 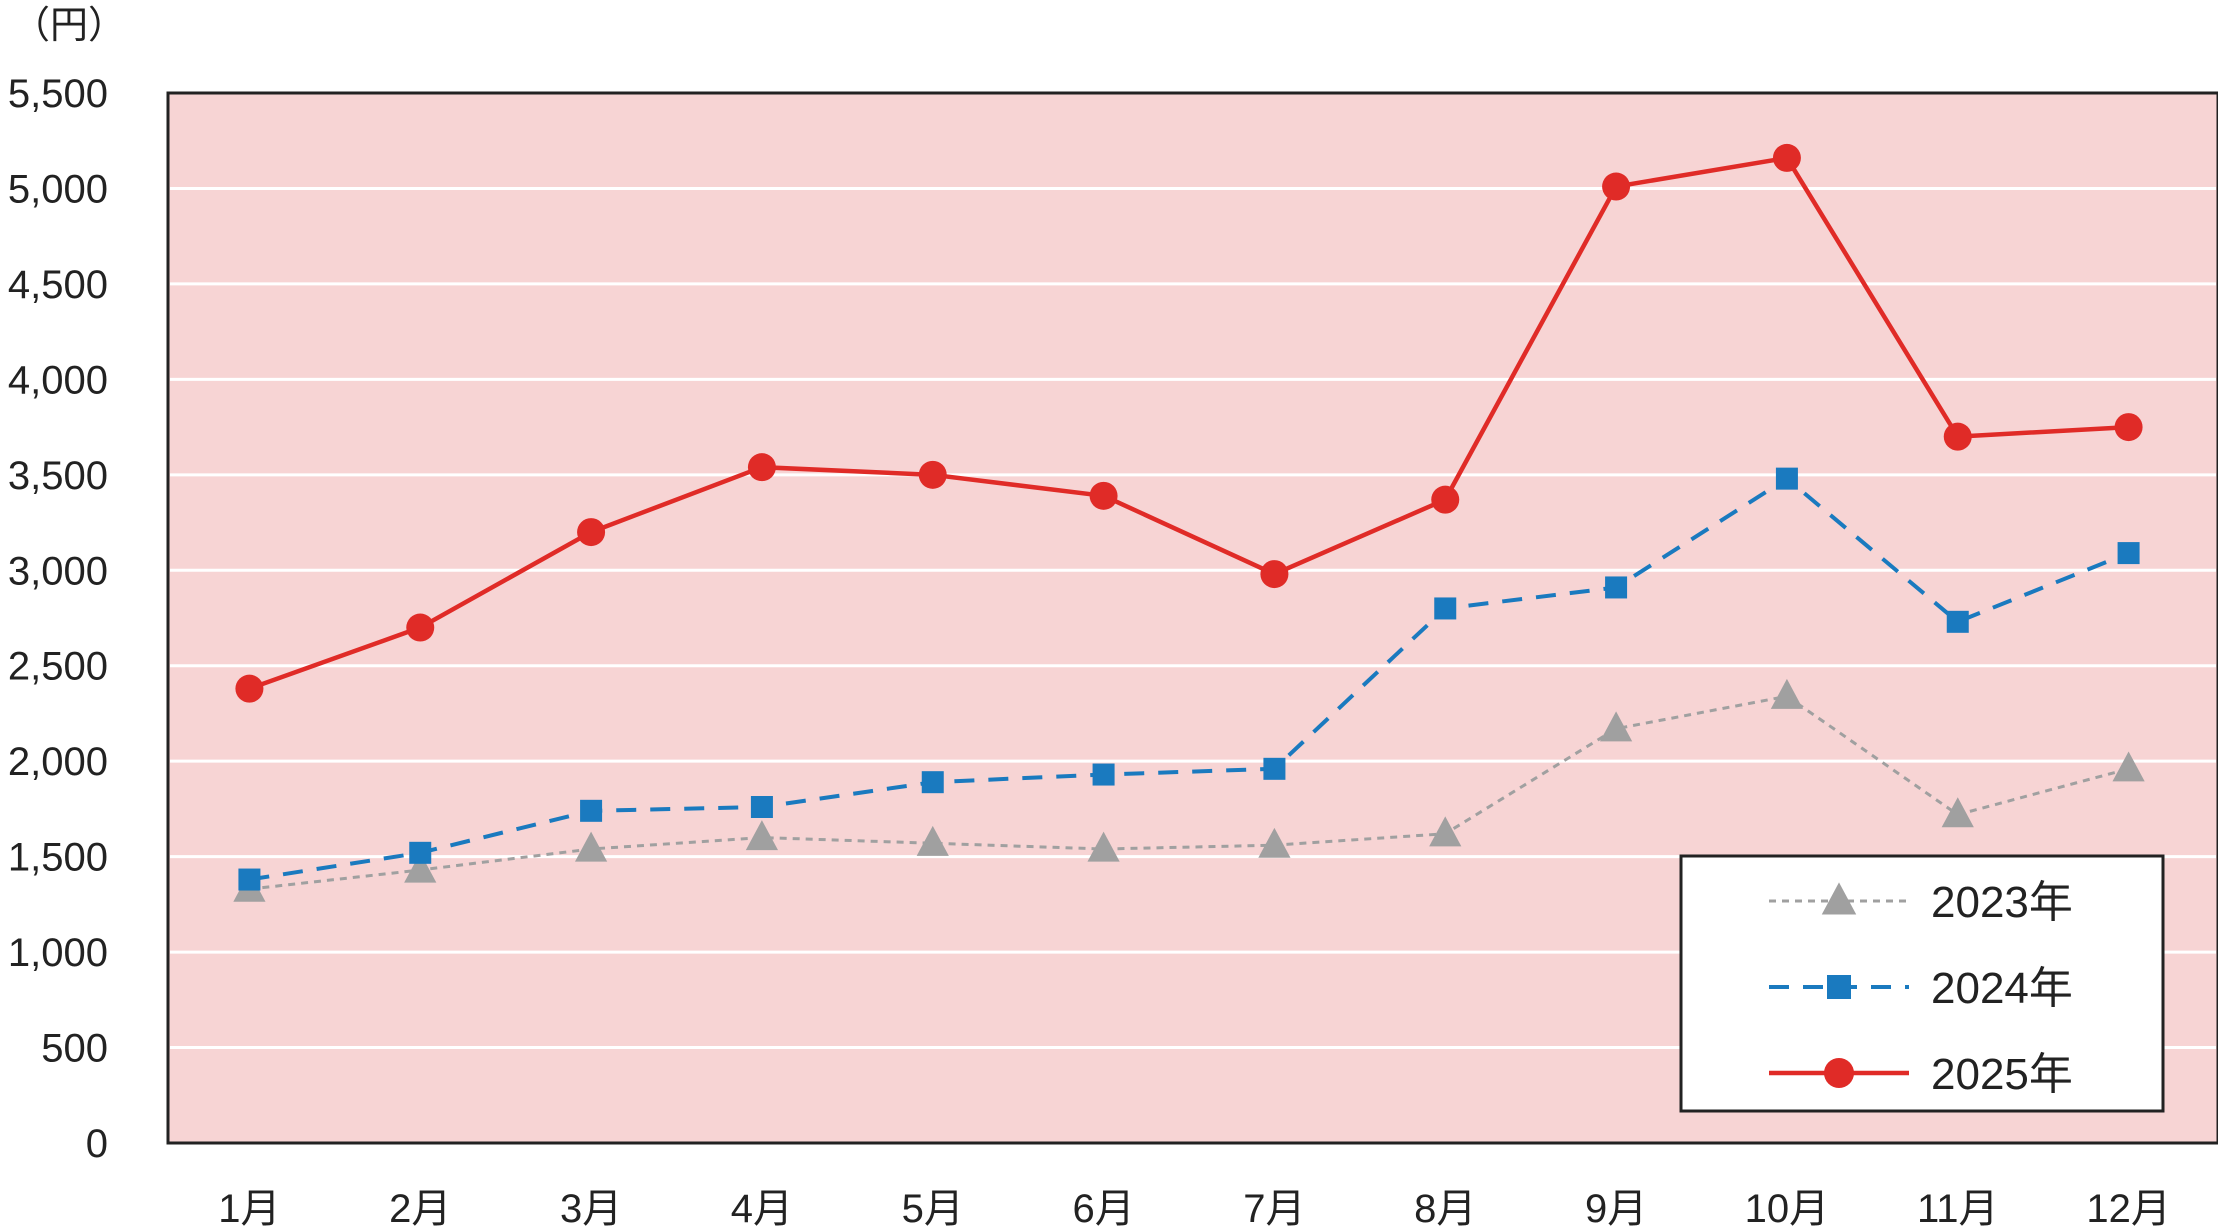 I want to click on series-line, so click(x=1189, y=792).